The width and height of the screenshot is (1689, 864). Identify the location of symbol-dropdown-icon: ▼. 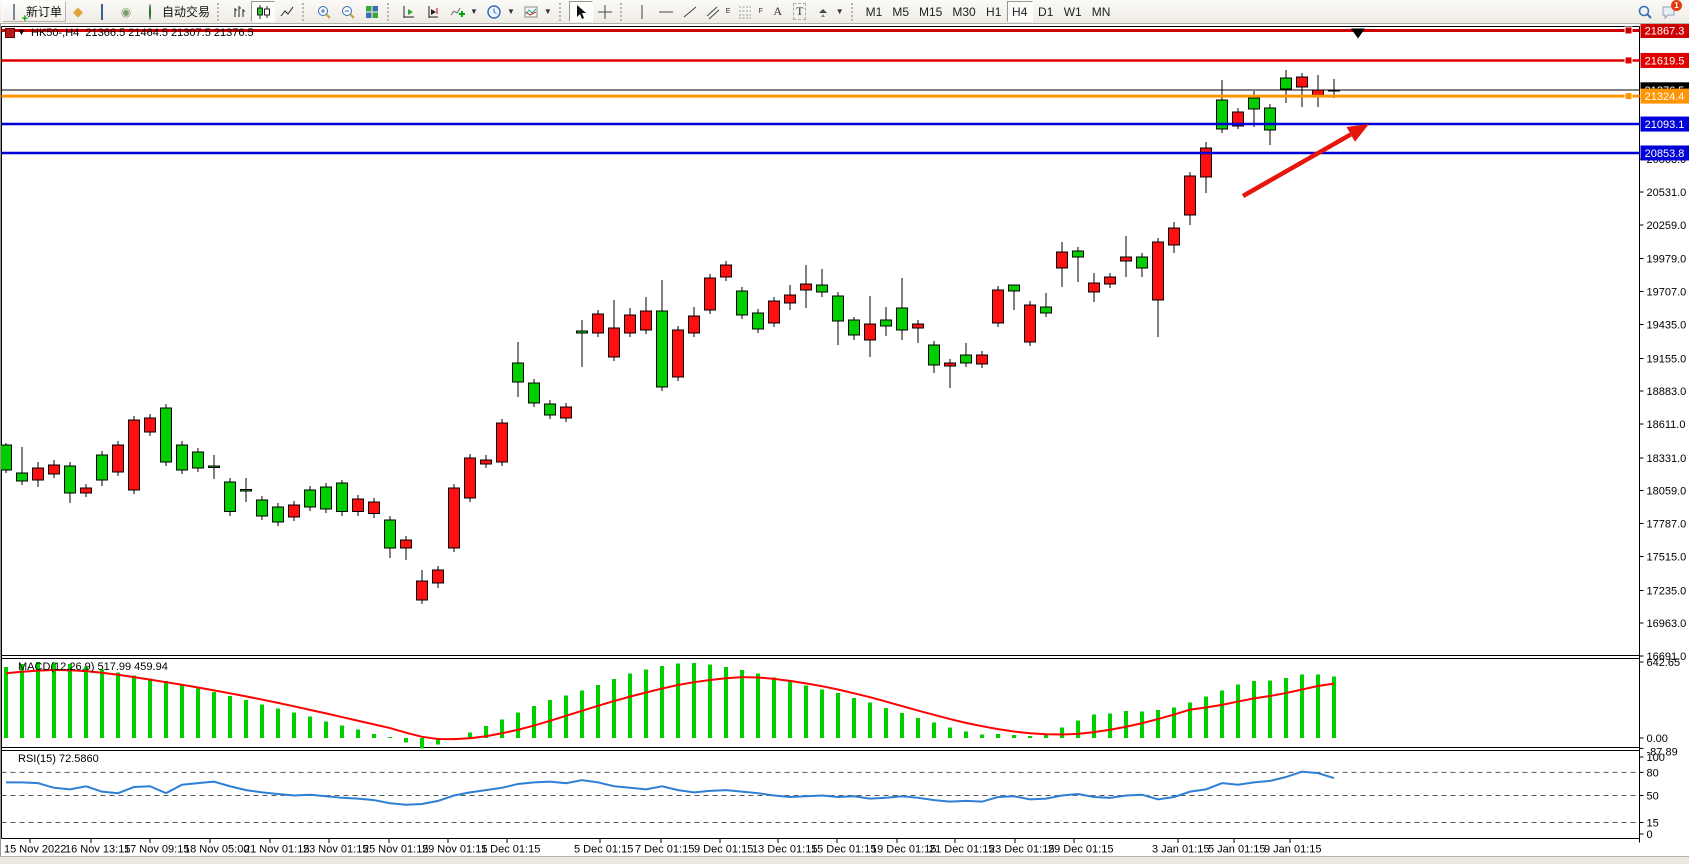
(21, 32).